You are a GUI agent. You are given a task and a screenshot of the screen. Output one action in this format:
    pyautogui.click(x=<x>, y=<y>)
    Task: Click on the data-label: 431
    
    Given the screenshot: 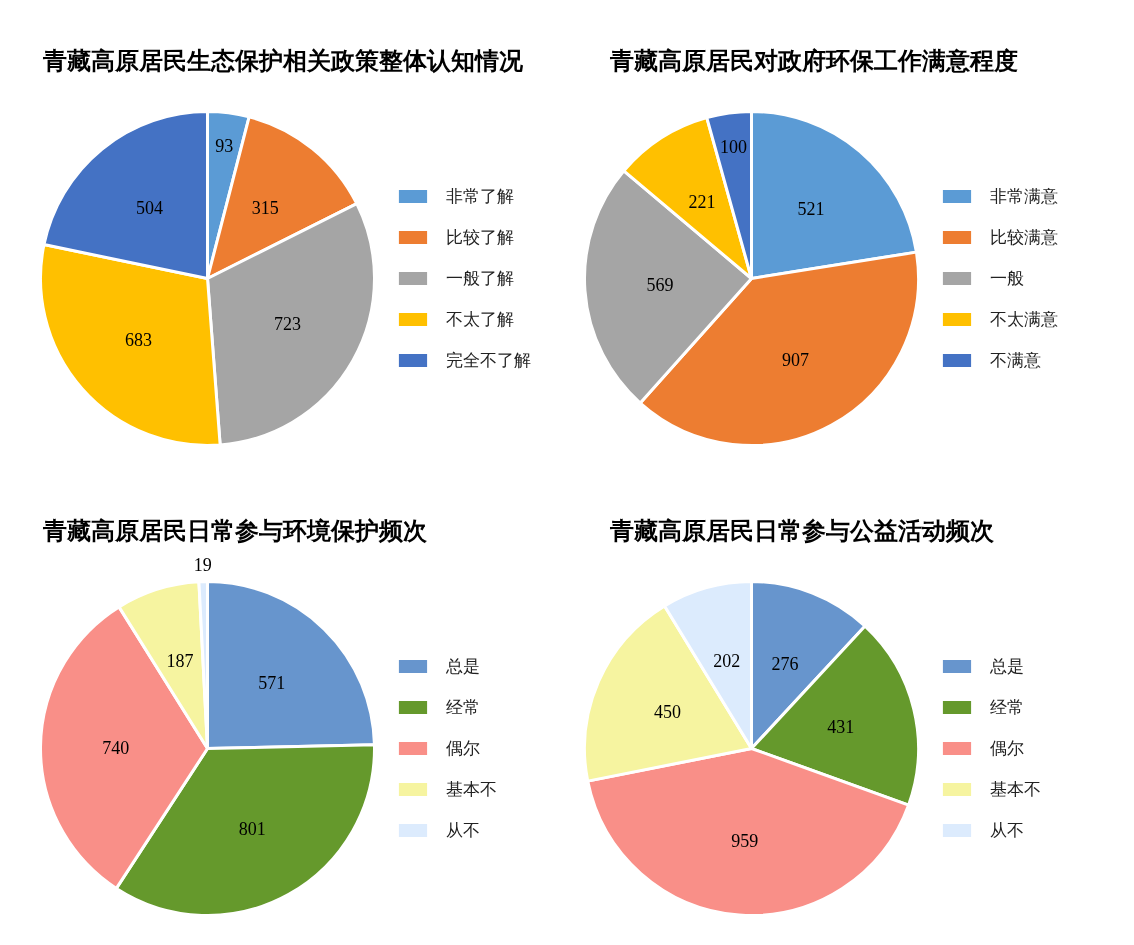 What is the action you would take?
    pyautogui.click(x=841, y=727)
    